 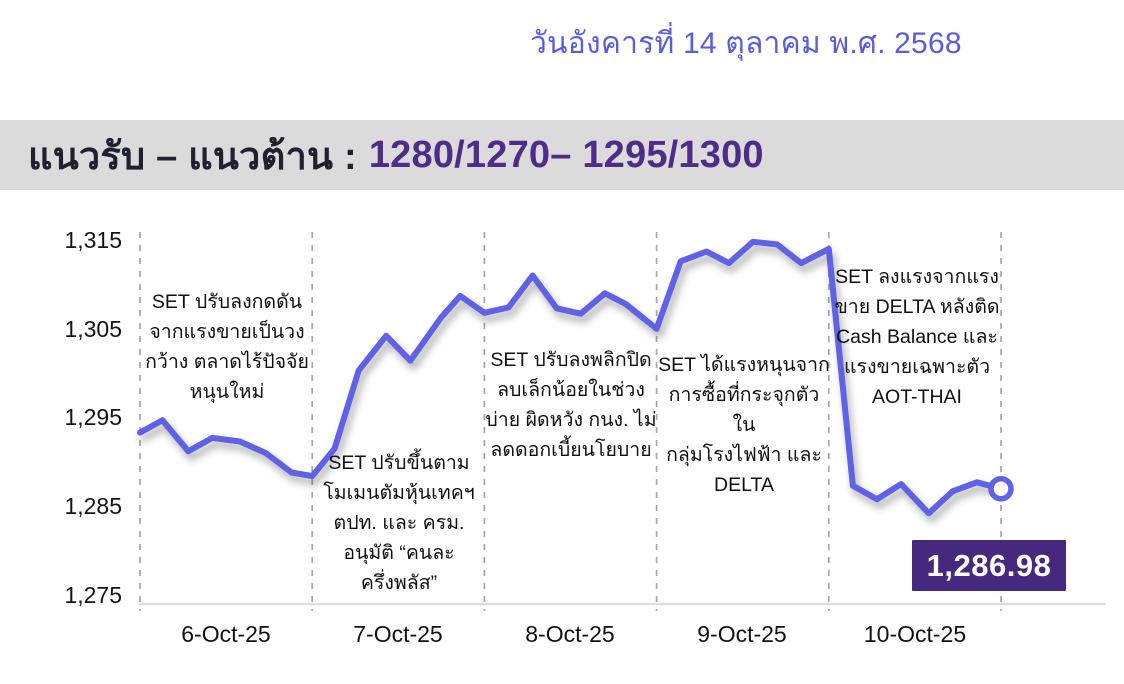 What do you see at coordinates (93, 329) in the screenshot?
I see `y-tick-1305: 1,305` at bounding box center [93, 329].